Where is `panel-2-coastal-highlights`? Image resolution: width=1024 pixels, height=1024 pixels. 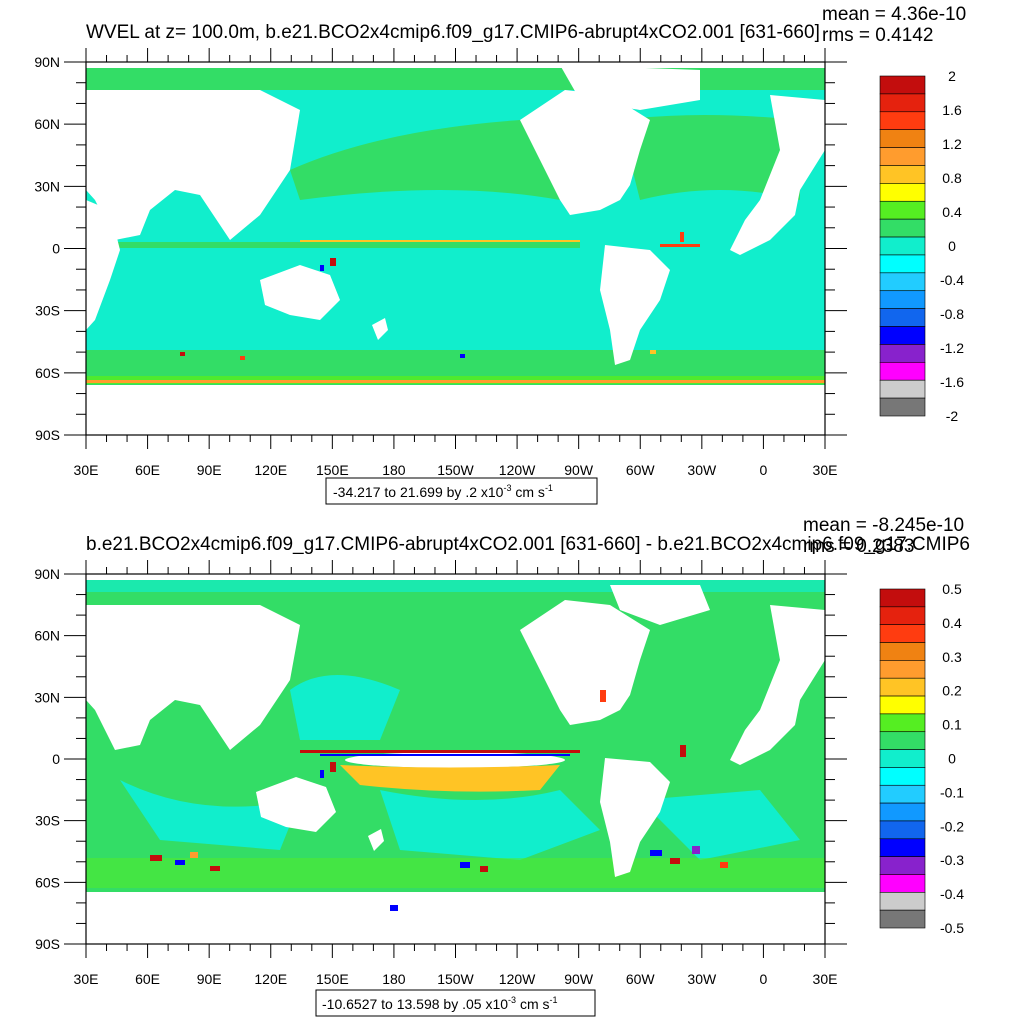
panel-2-coastal-highlights is located at coordinates (439, 800).